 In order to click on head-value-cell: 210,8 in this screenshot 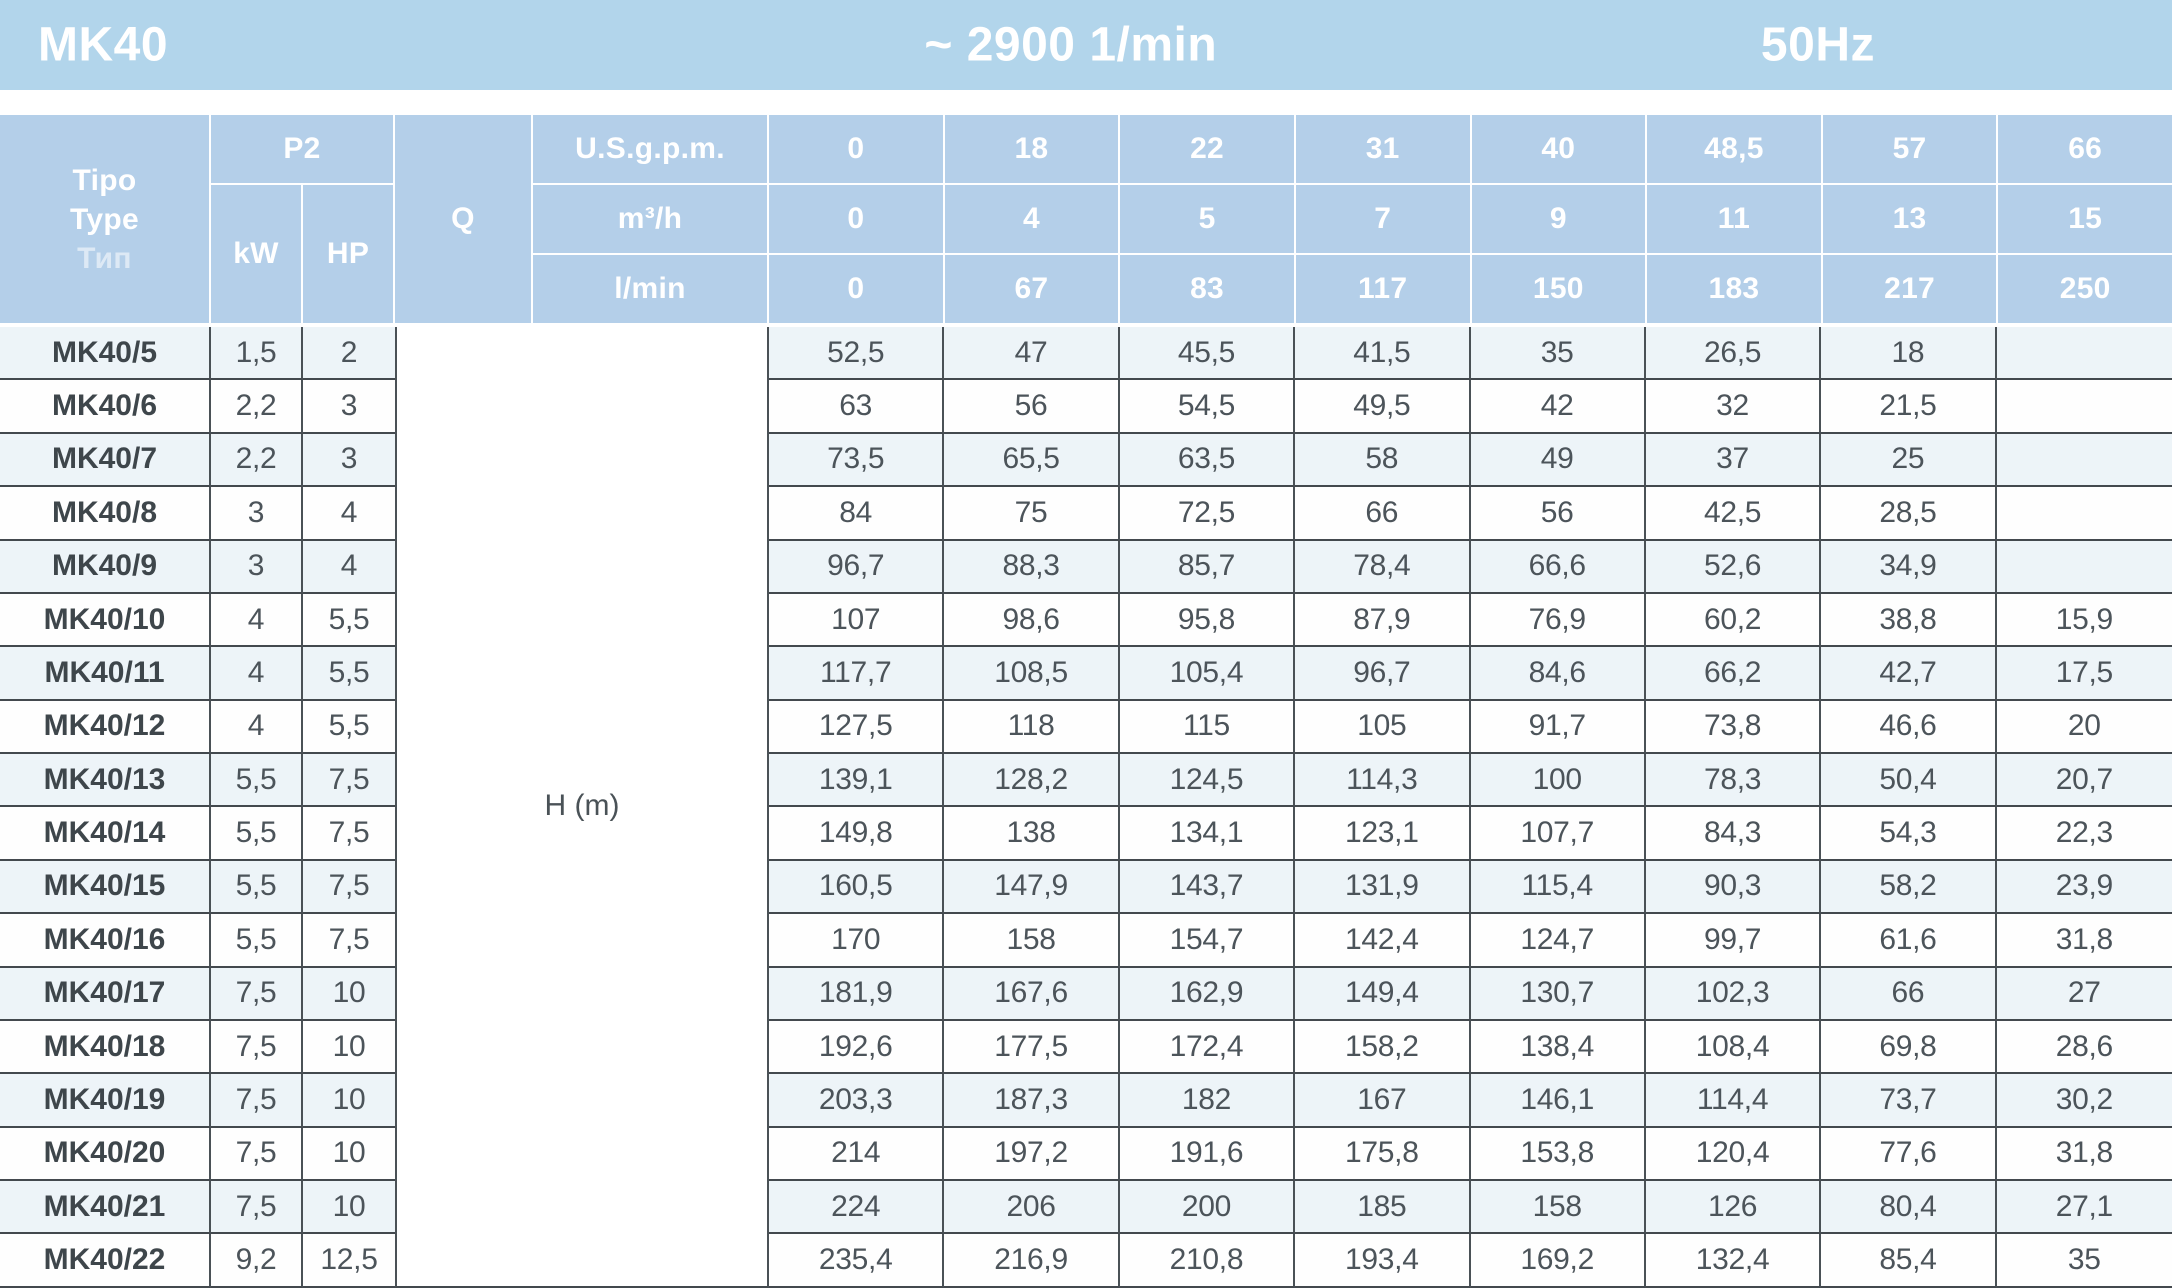, I will do `click(1207, 1261)`.